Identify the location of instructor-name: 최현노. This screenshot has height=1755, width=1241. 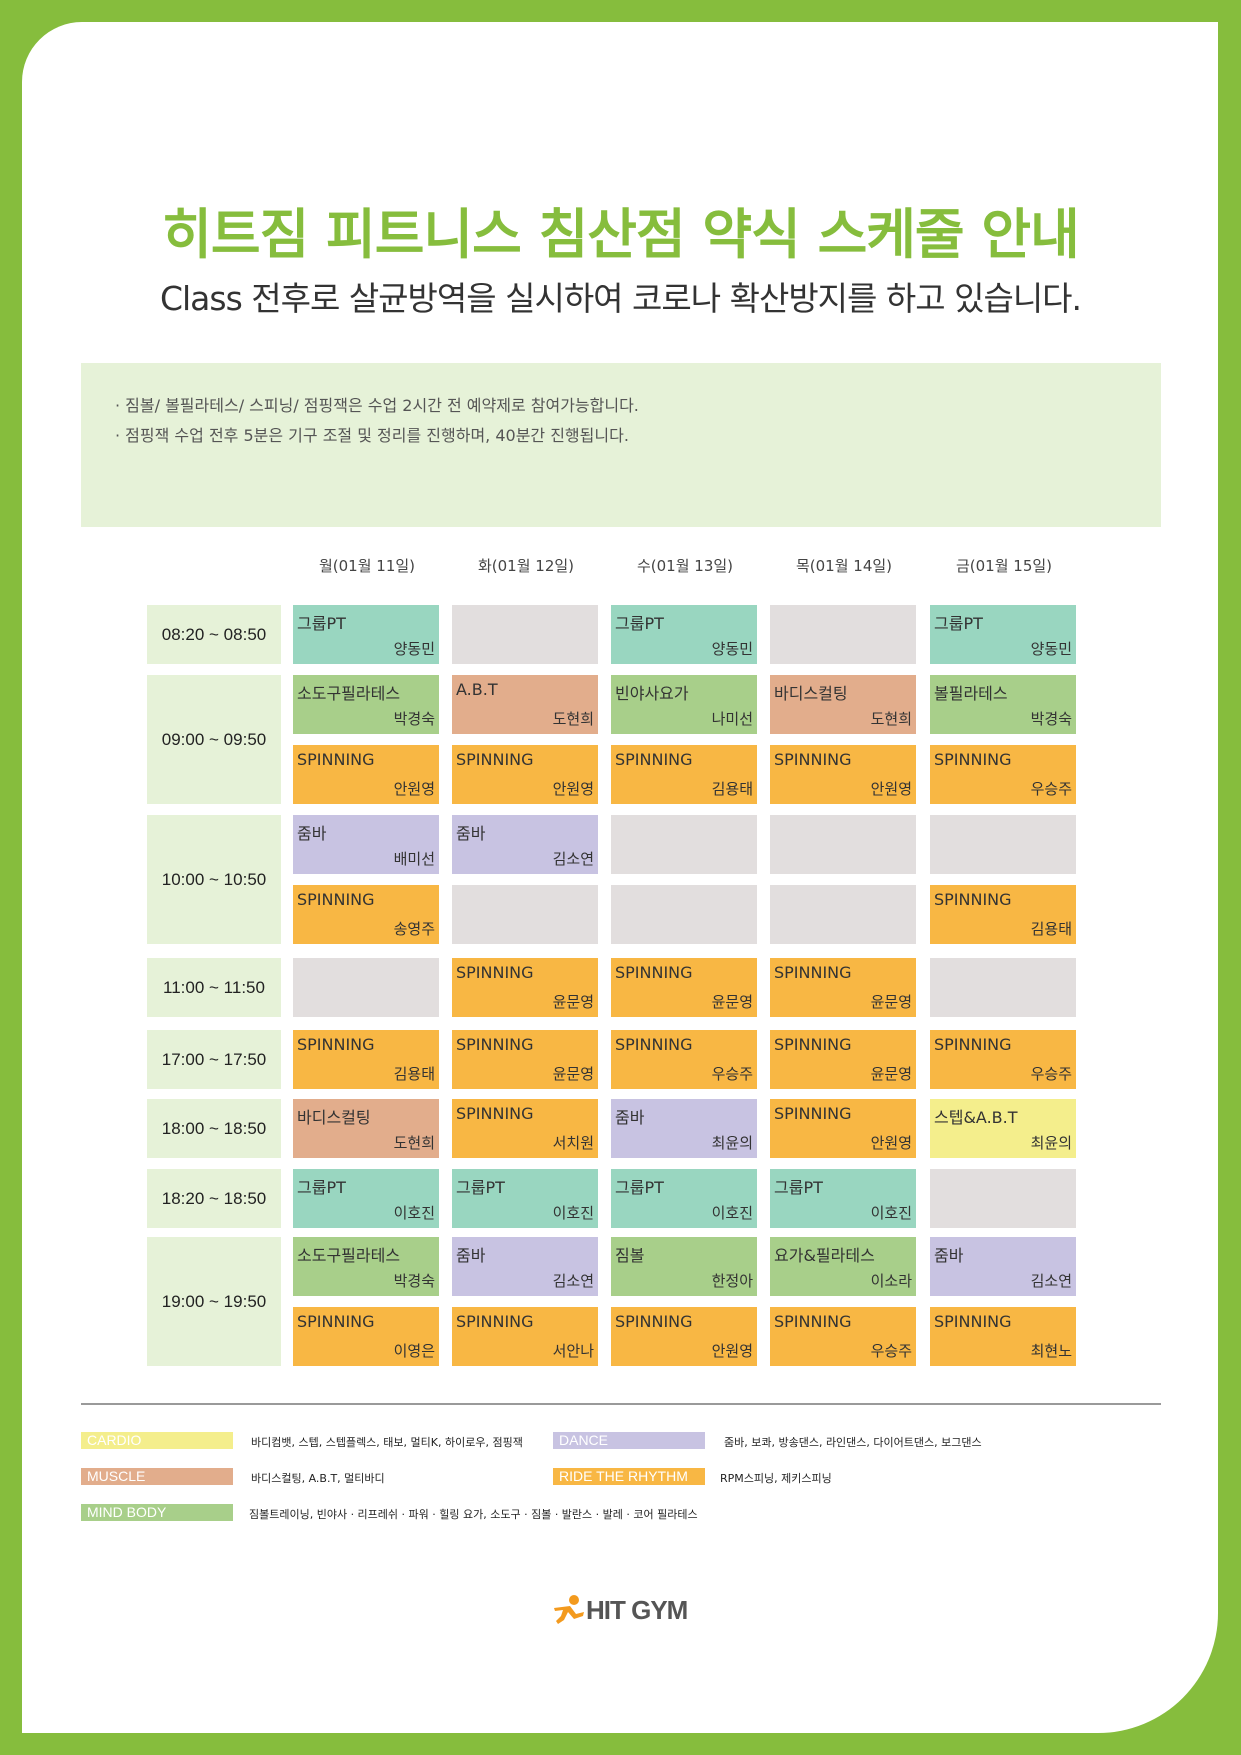
(1051, 1351).